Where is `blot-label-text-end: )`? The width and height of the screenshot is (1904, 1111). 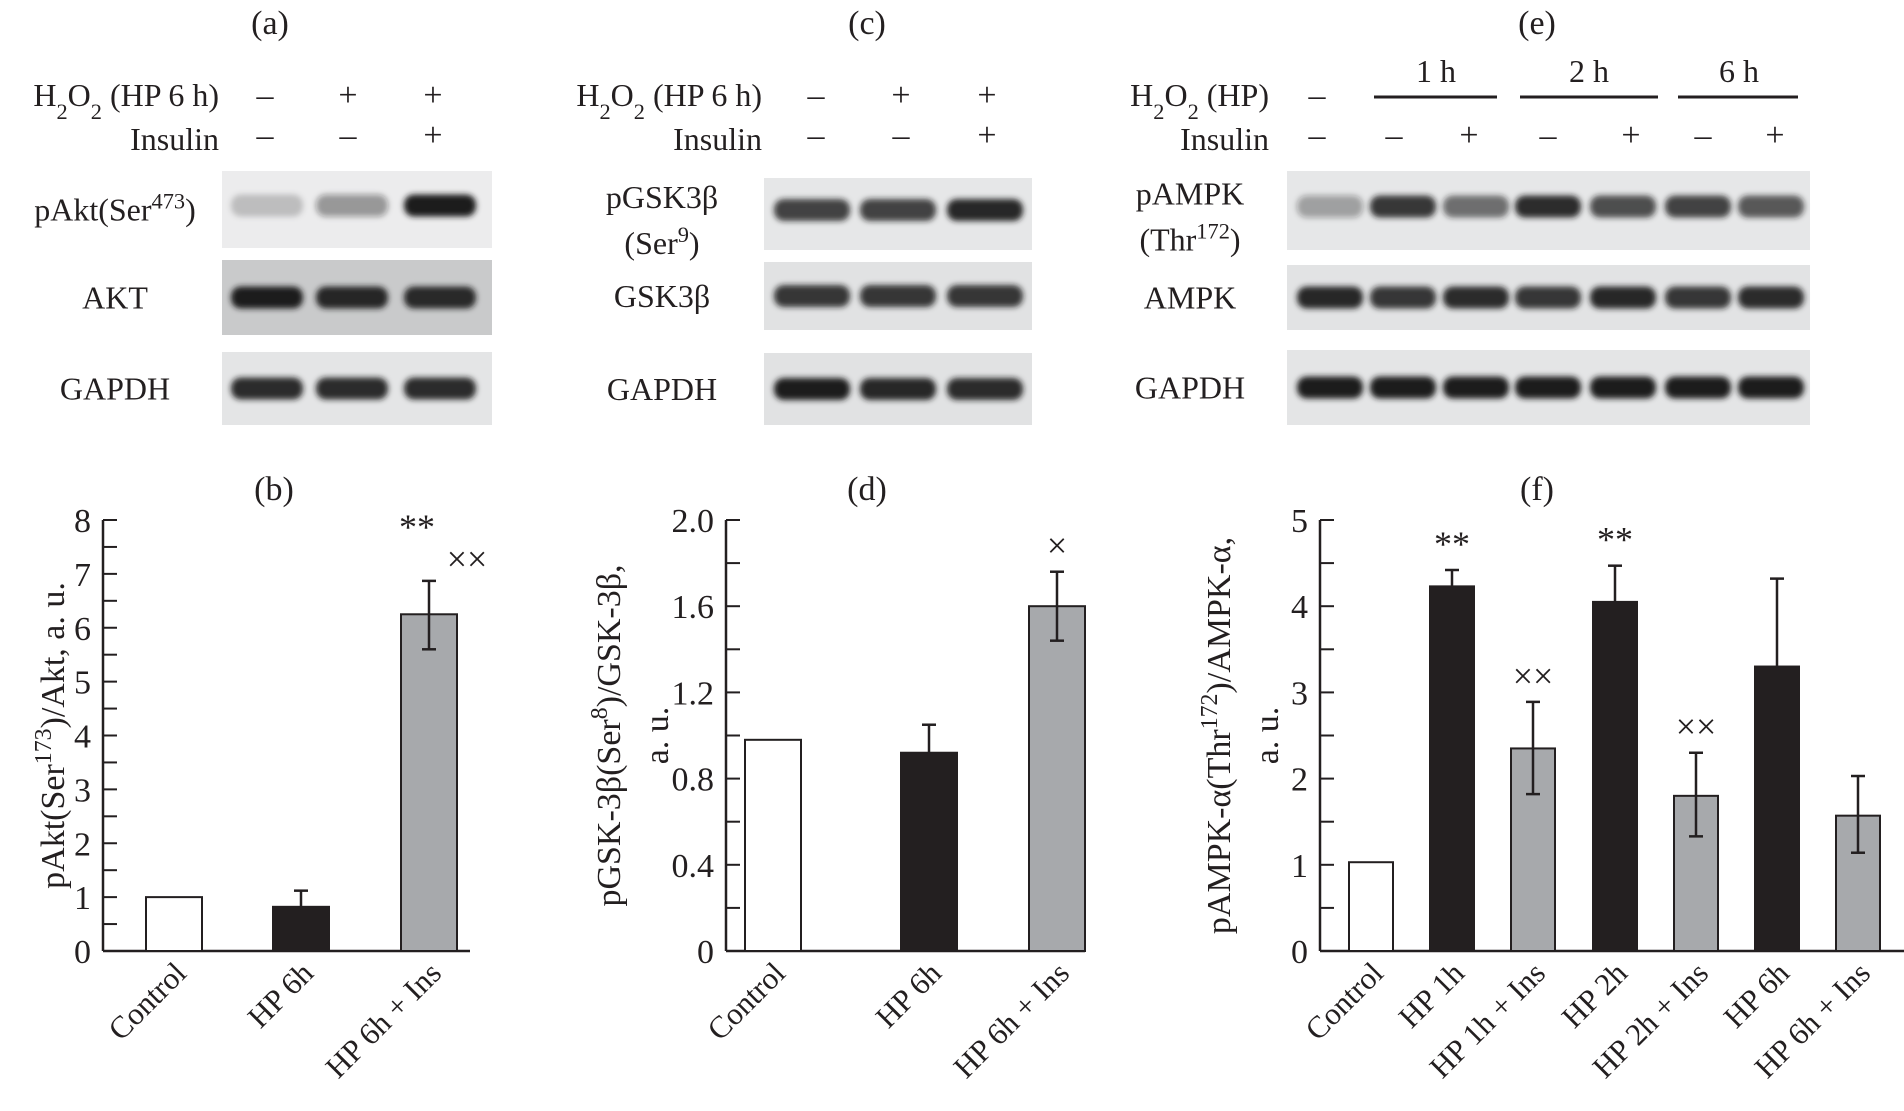 blot-label-text-end: ) is located at coordinates (1235, 240).